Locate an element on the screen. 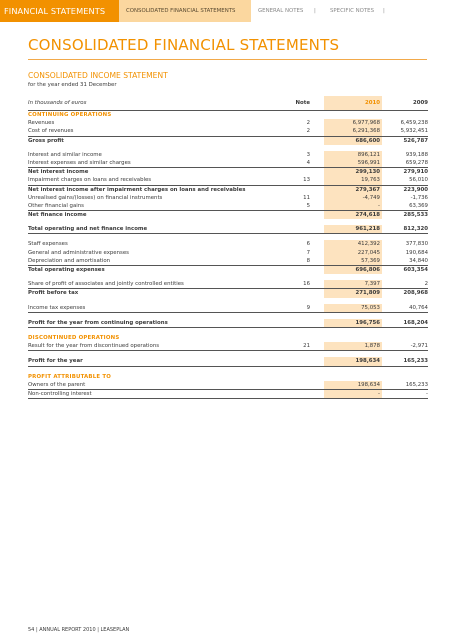  row-note: 7 is located at coordinates (308, 252).